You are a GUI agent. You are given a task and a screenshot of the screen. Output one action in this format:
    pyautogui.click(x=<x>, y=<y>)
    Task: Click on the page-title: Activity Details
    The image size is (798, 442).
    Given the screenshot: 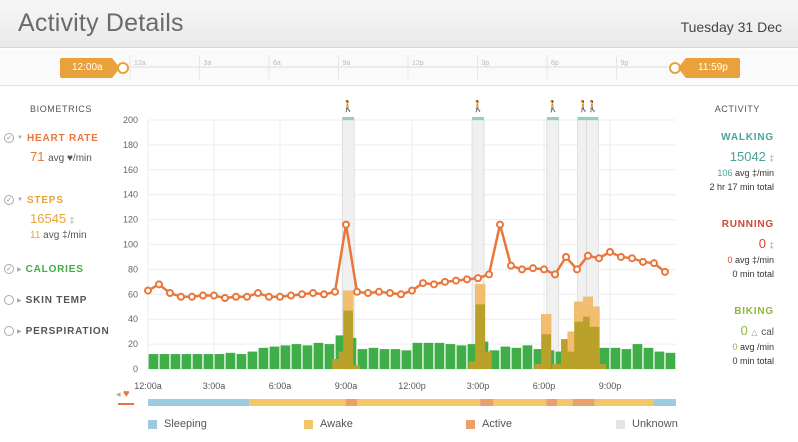 What is the action you would take?
    pyautogui.click(x=101, y=23)
    